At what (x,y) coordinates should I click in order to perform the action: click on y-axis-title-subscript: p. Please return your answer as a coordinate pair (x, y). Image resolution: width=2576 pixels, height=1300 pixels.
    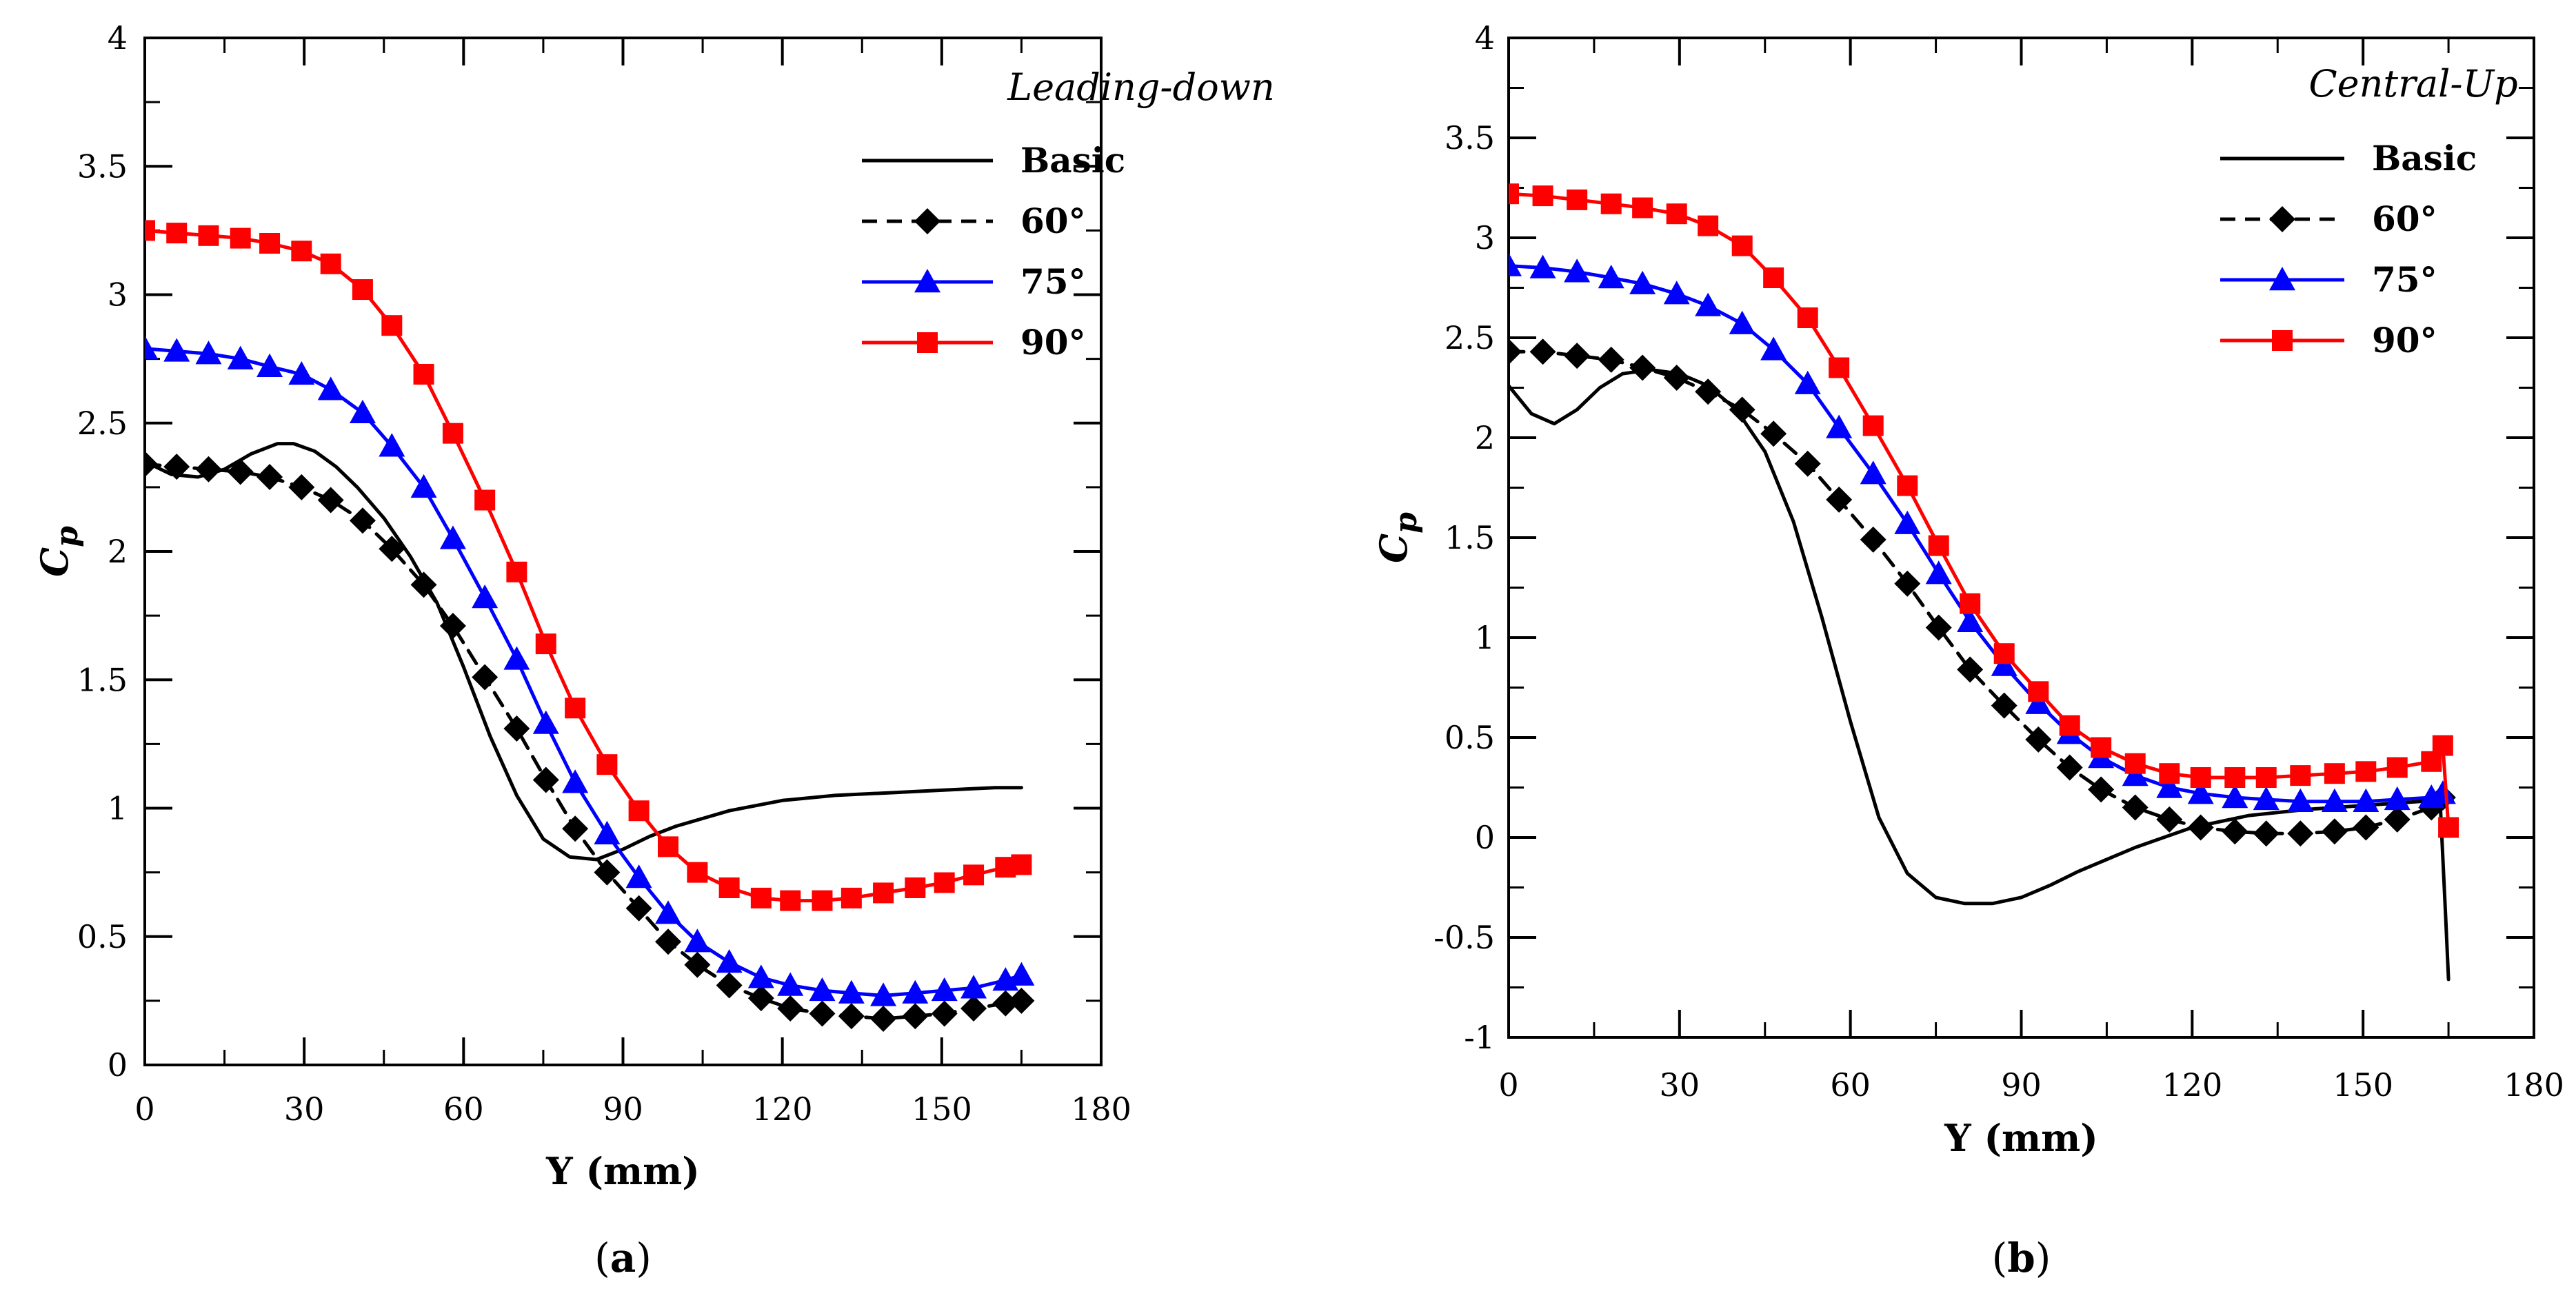
    Looking at the image, I should click on (1406, 523).